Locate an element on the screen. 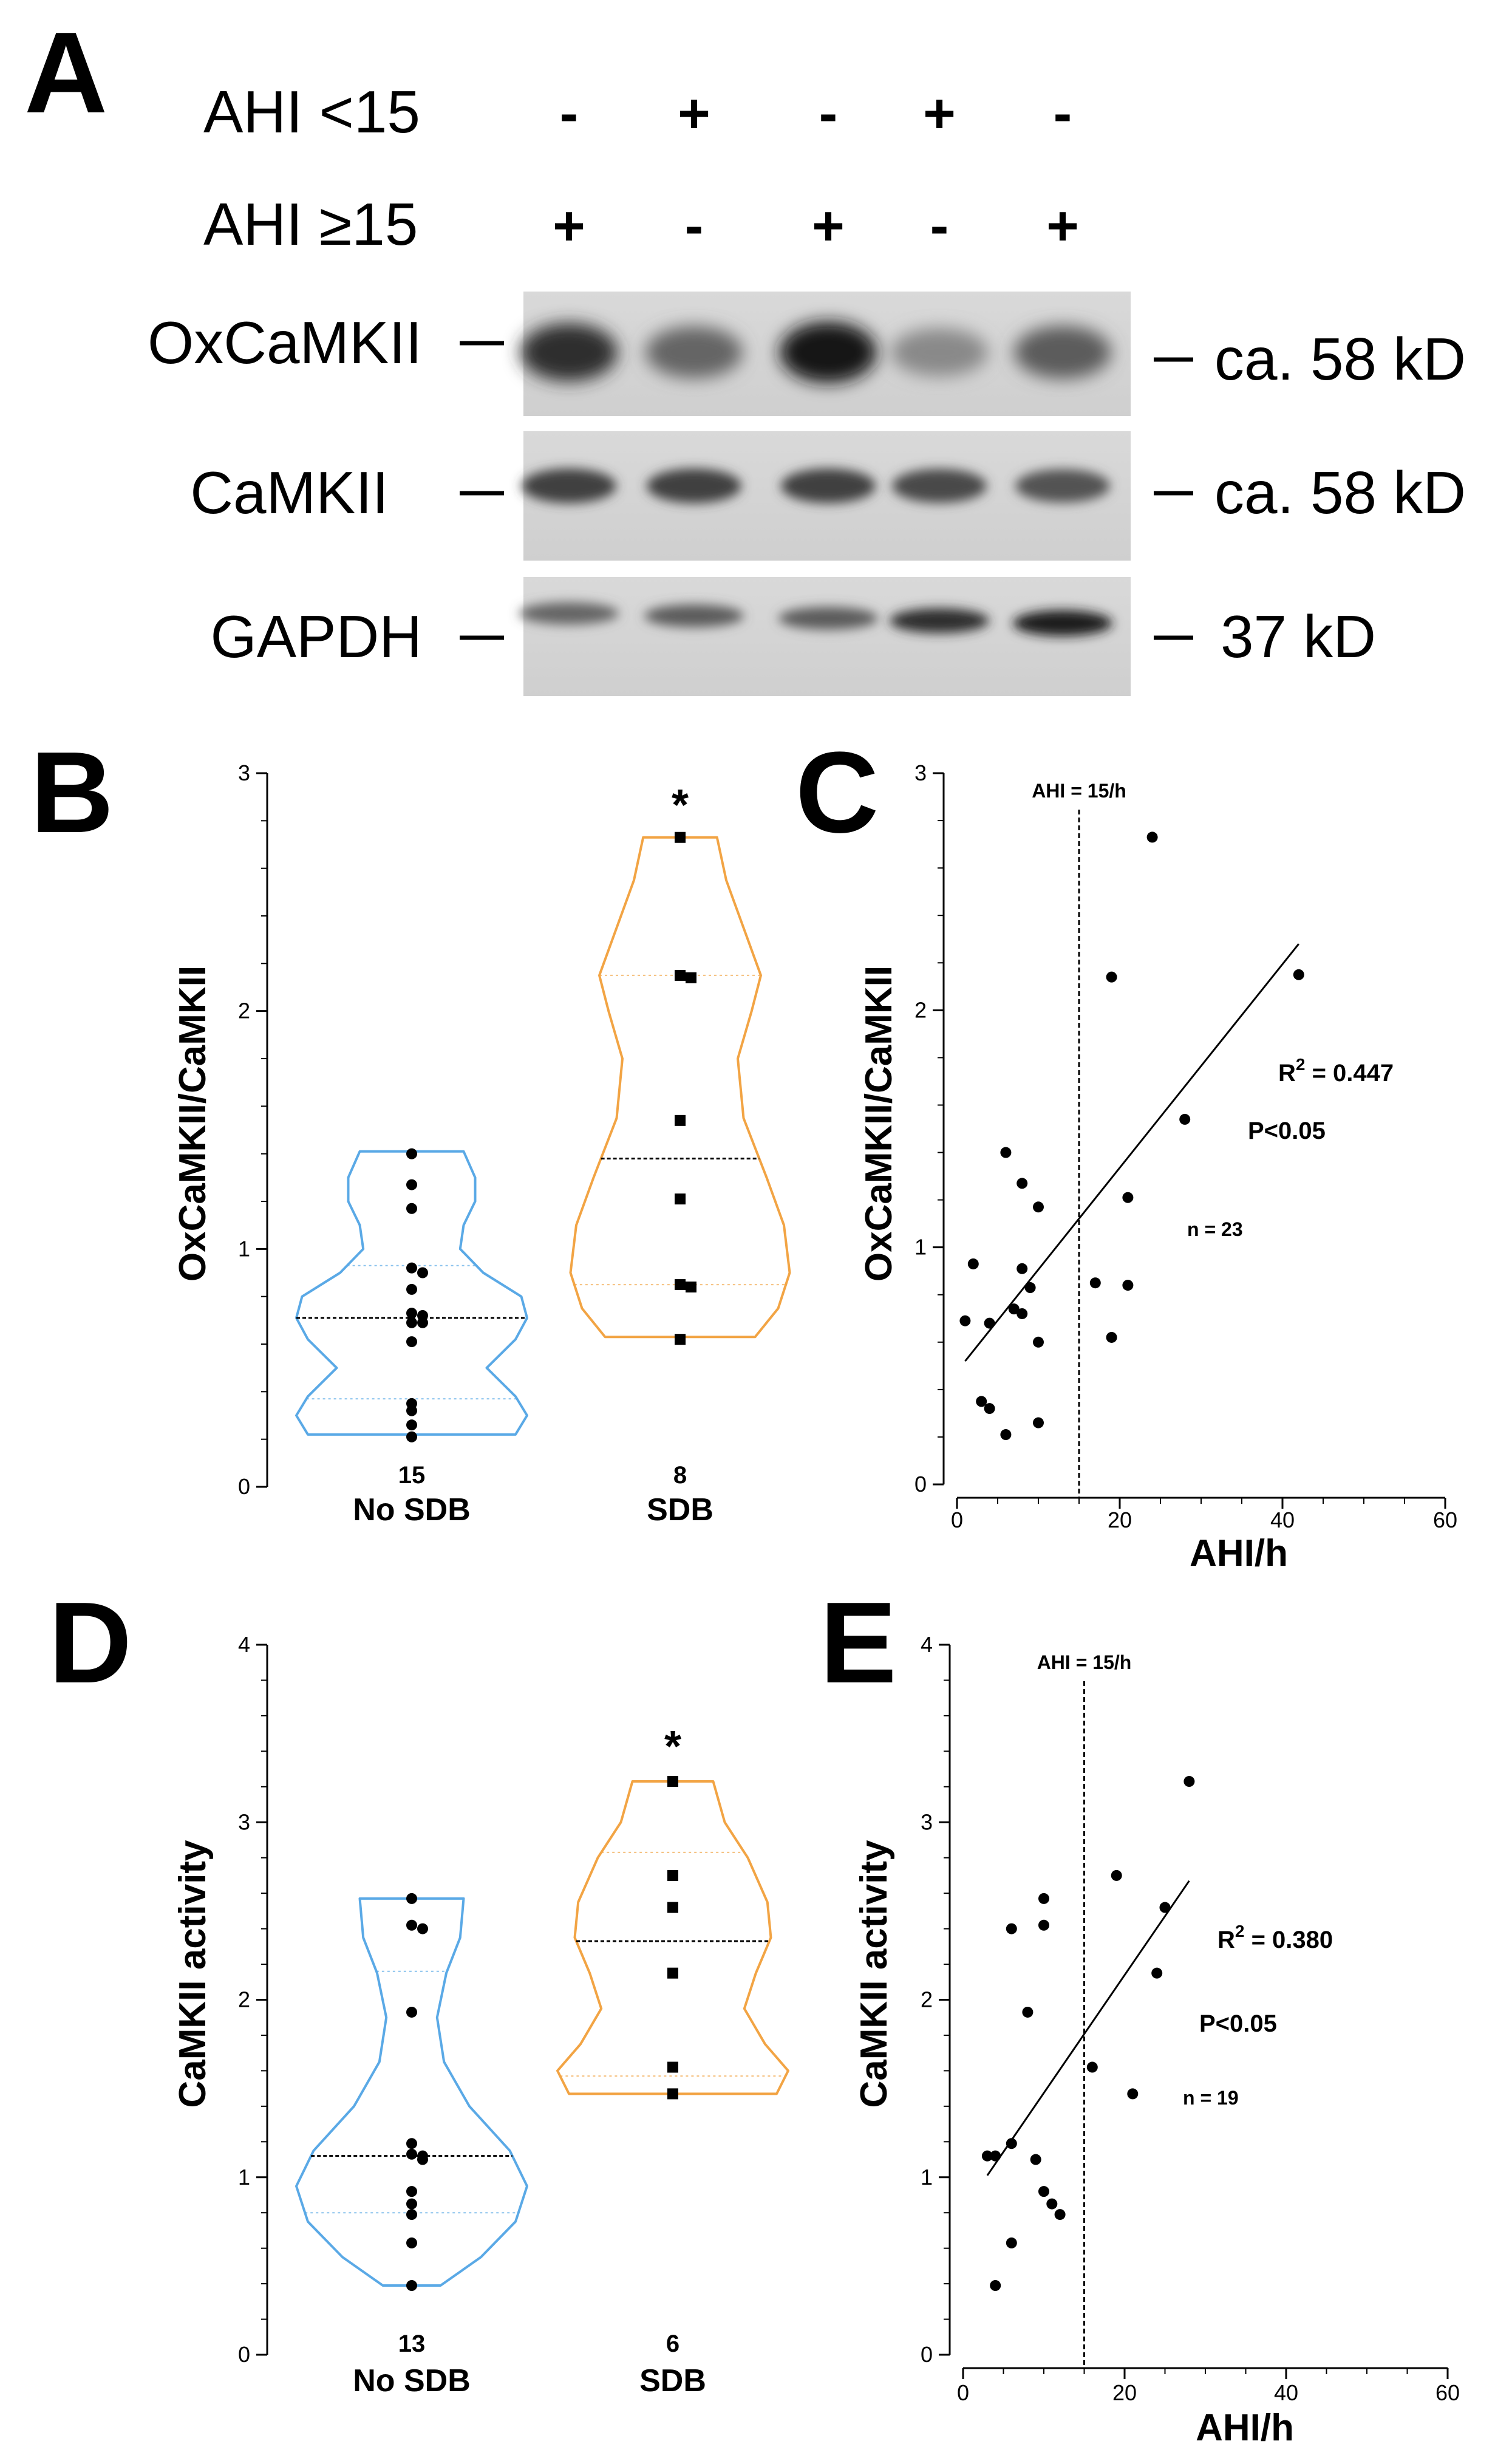 The width and height of the screenshot is (1512, 2458). band-label-oxcamkii: OxCaMKII is located at coordinates (285, 342).